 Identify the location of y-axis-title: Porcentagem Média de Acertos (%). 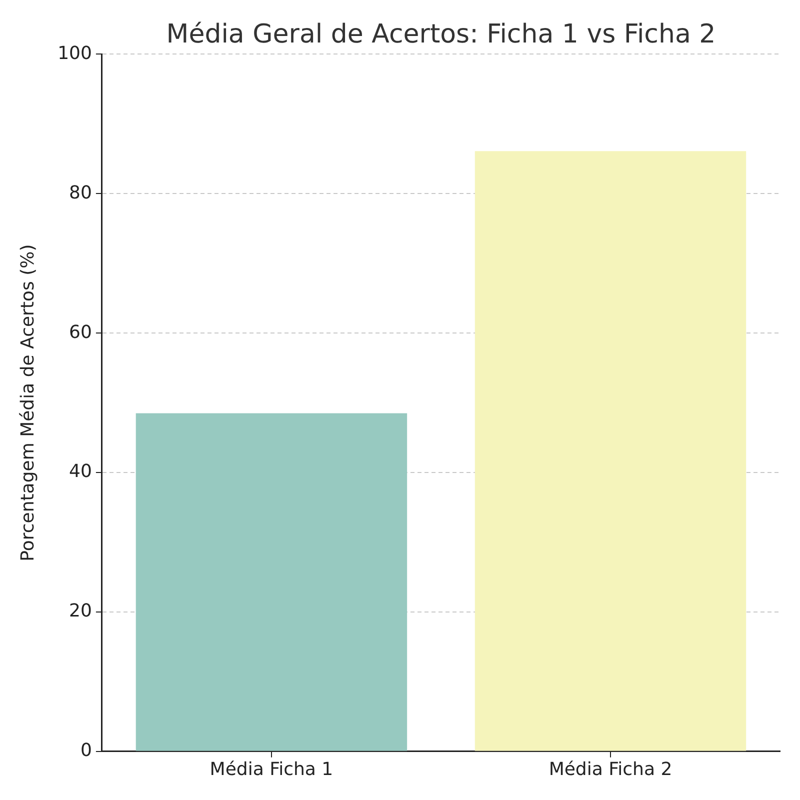
(27, 403).